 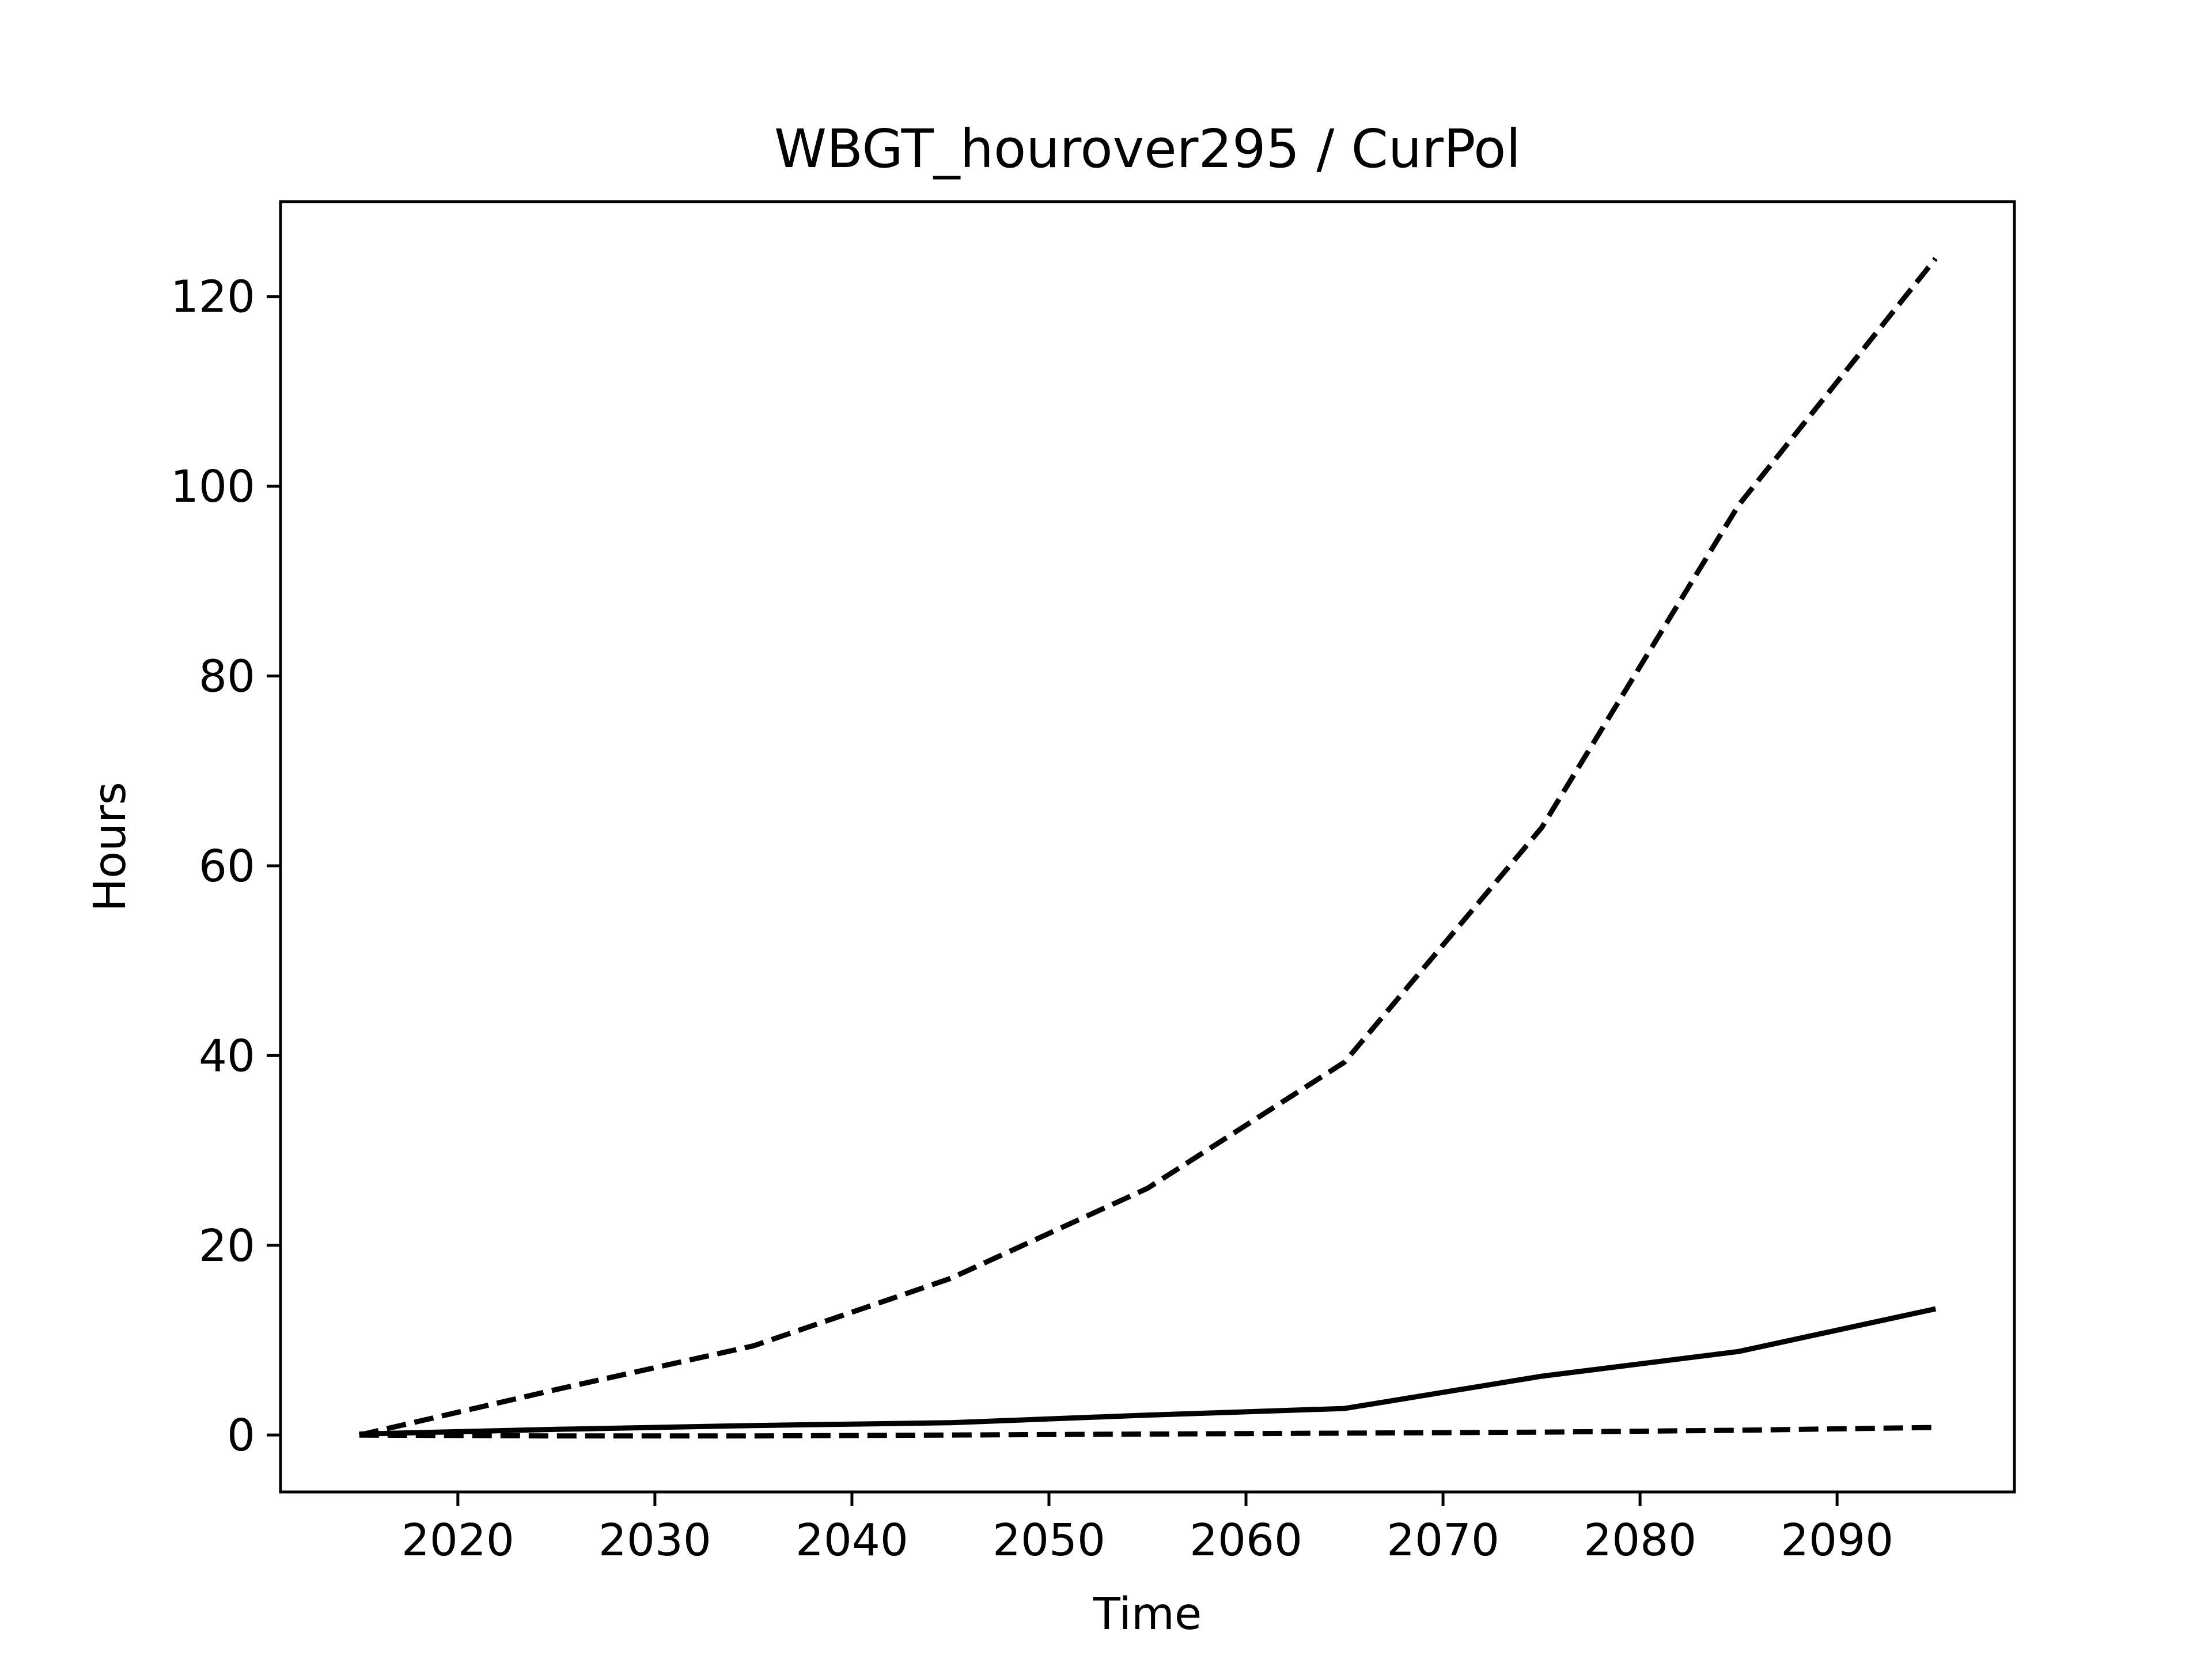 I want to click on chart-title: WBGT_hourover295 / CurPol, so click(x=1147, y=149).